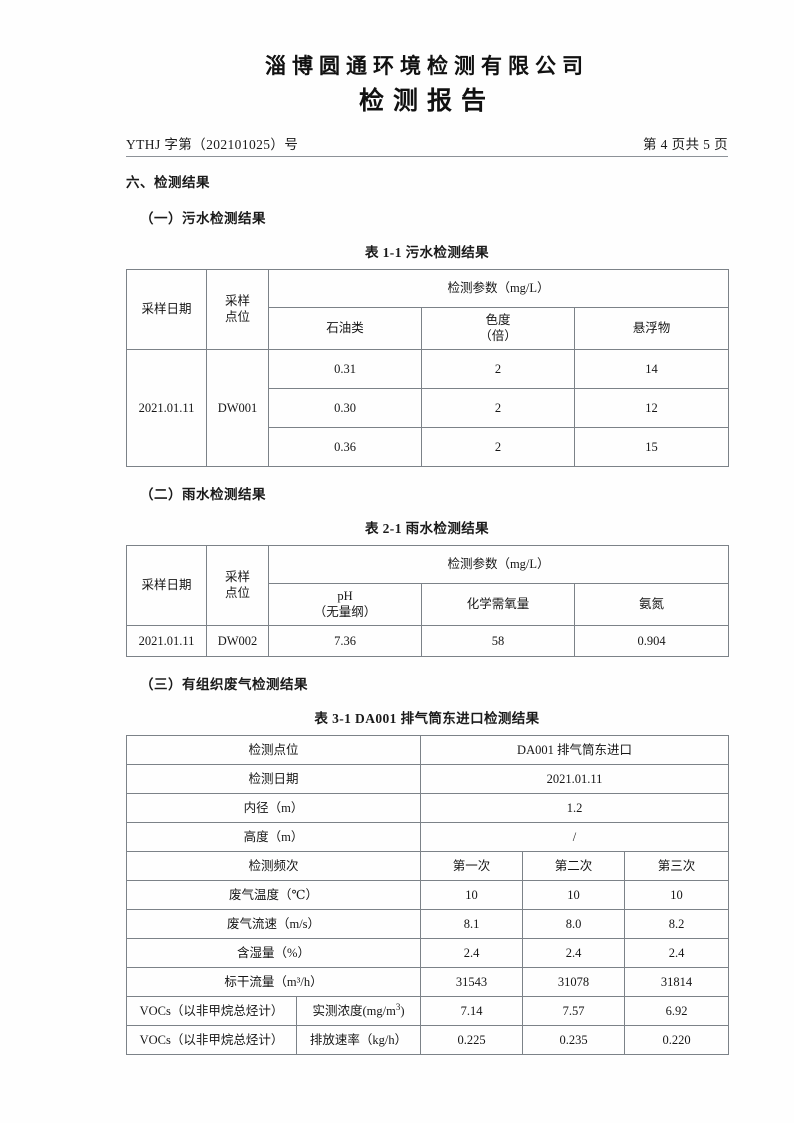  I want to click on th-param-1: 石油类, so click(345, 328).